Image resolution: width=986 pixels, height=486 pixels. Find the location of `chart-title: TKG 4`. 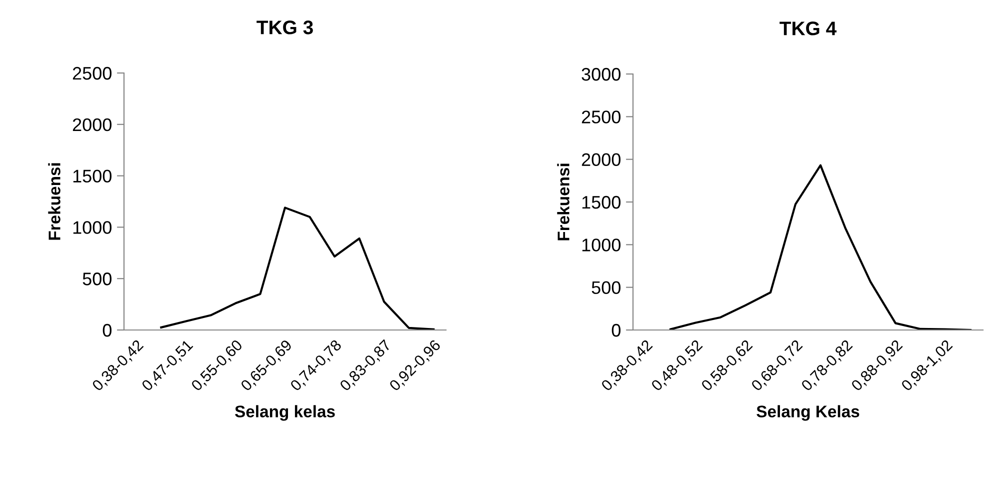

chart-title: TKG 4 is located at coordinates (808, 29).